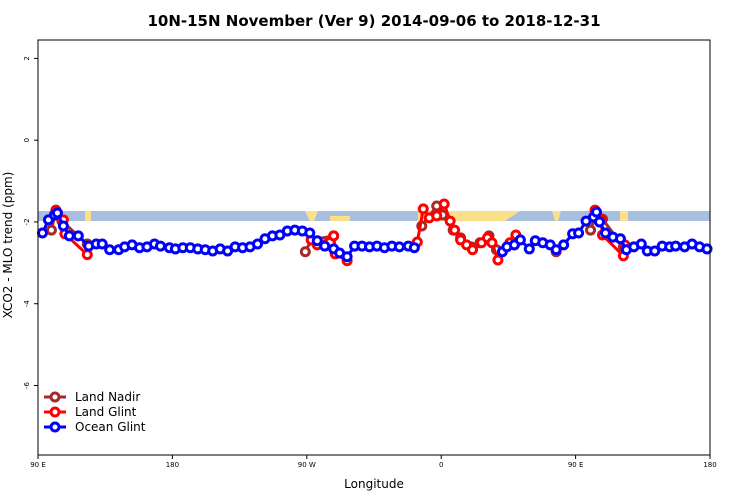 The image size is (750, 504). Describe the element at coordinates (27, 140) in the screenshot. I see `y-tick-label: 0` at that location.